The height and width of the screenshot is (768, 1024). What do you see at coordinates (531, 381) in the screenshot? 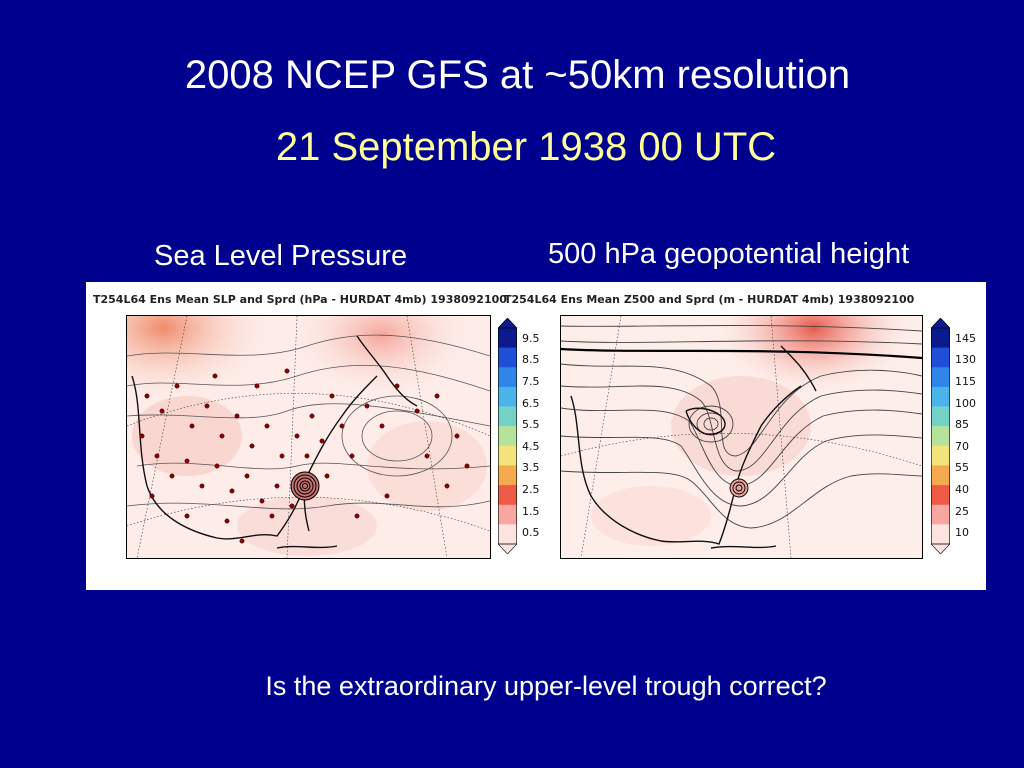
I see `colorbar-tick-label: 7.5` at bounding box center [531, 381].